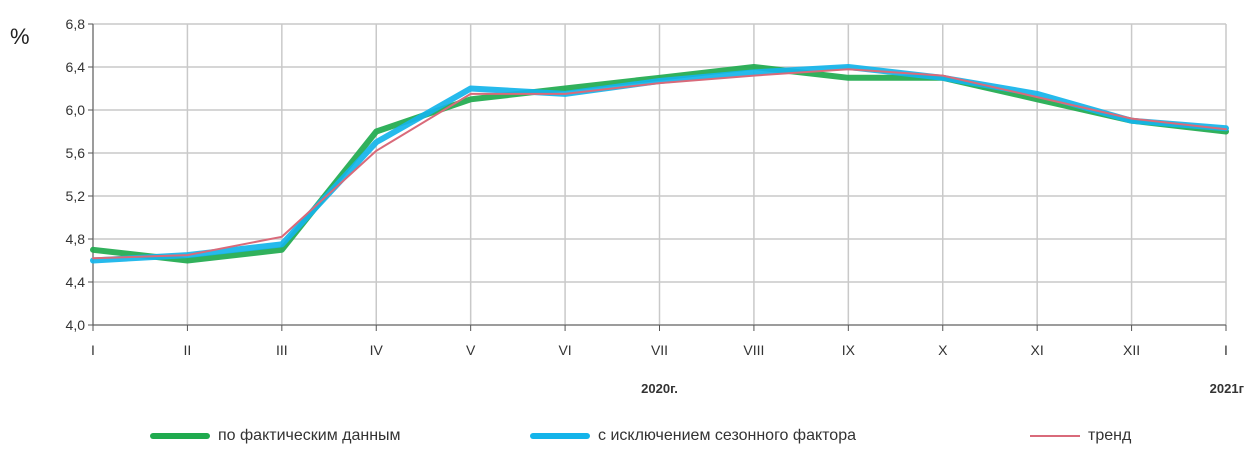 The width and height of the screenshot is (1247, 452). Describe the element at coordinates (1131, 350) in the screenshot. I see `x-tick-label: XII` at that location.